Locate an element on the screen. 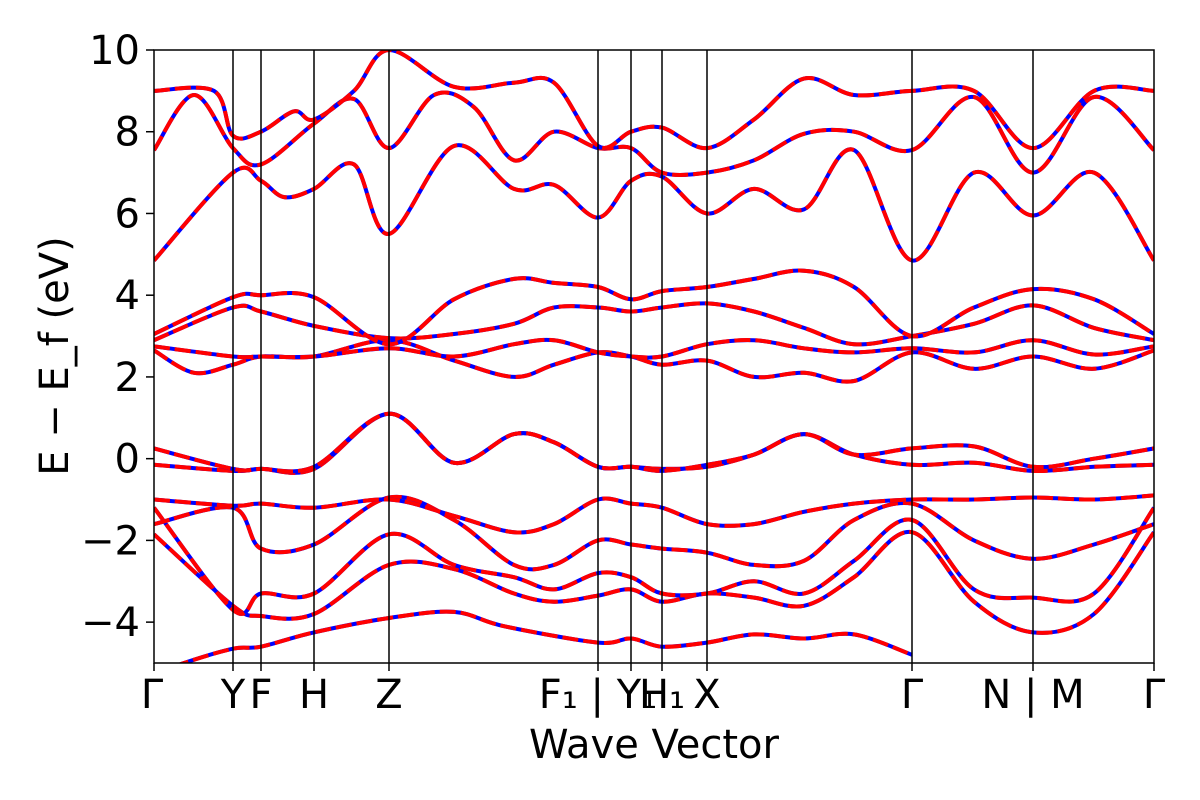 This screenshot has width=1200, height=800. x-axis-title: Wave Vector is located at coordinates (654, 745).